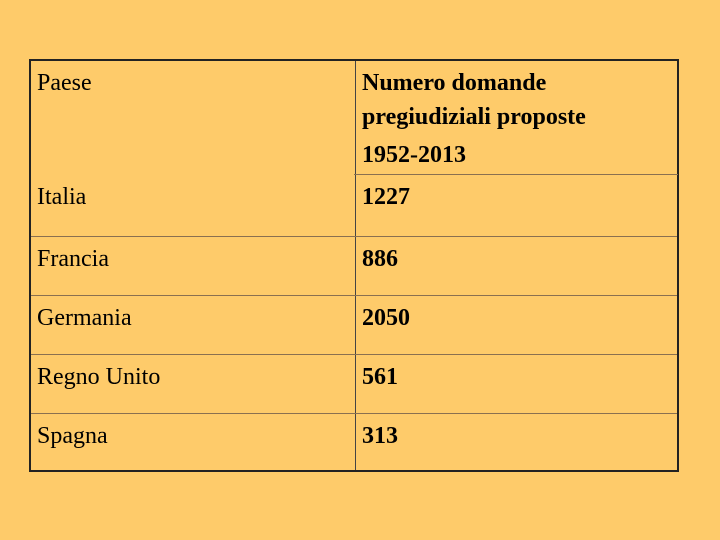 The image size is (720, 540). What do you see at coordinates (62, 197) in the screenshot?
I see `row-country: Italia` at bounding box center [62, 197].